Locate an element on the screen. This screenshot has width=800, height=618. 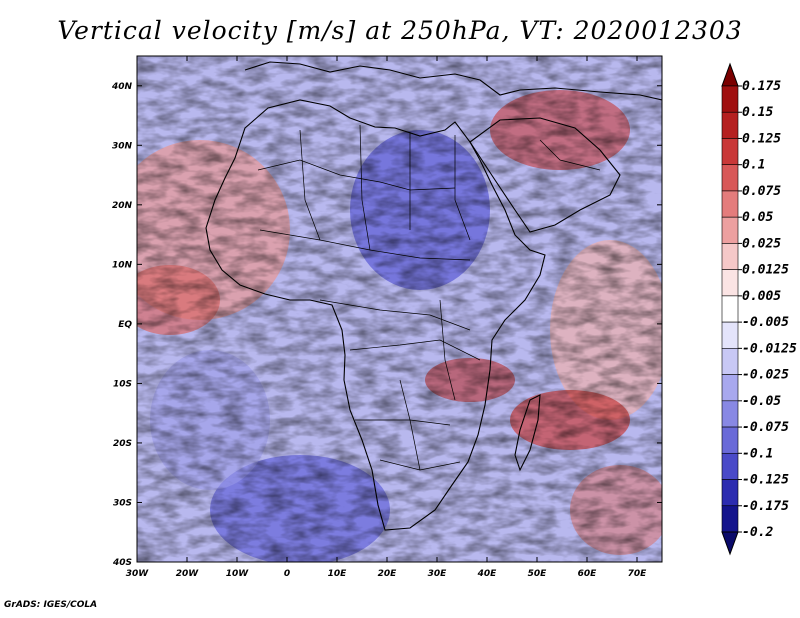
colorbar-label: 0.125 is located at coordinates (761, 138).